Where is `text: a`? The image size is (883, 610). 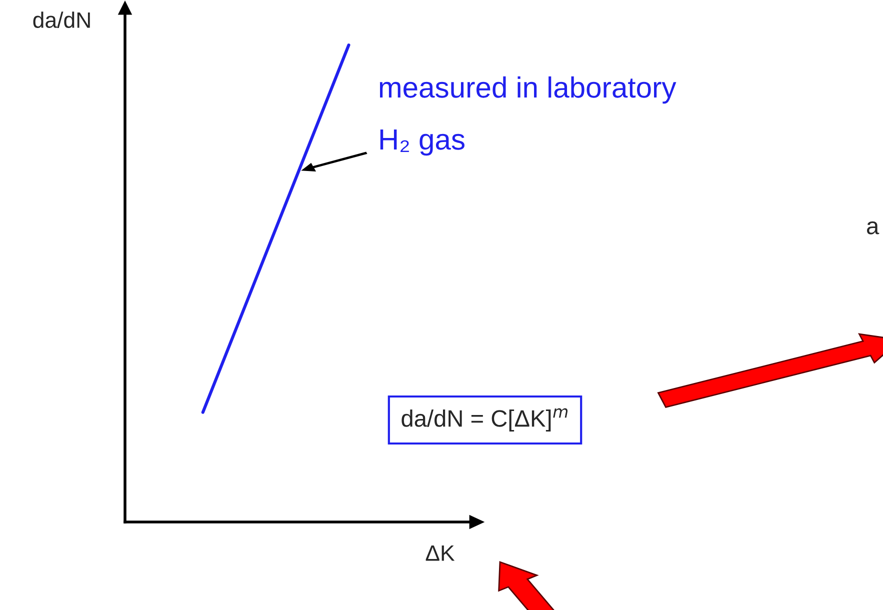
text: a is located at coordinates (873, 227).